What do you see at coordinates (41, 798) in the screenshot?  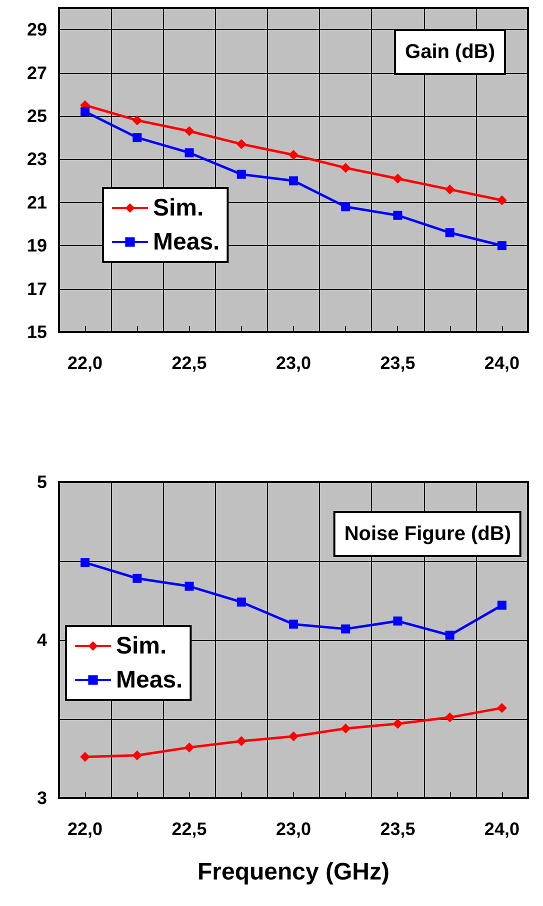 I see `y-tick-label: 3` at bounding box center [41, 798].